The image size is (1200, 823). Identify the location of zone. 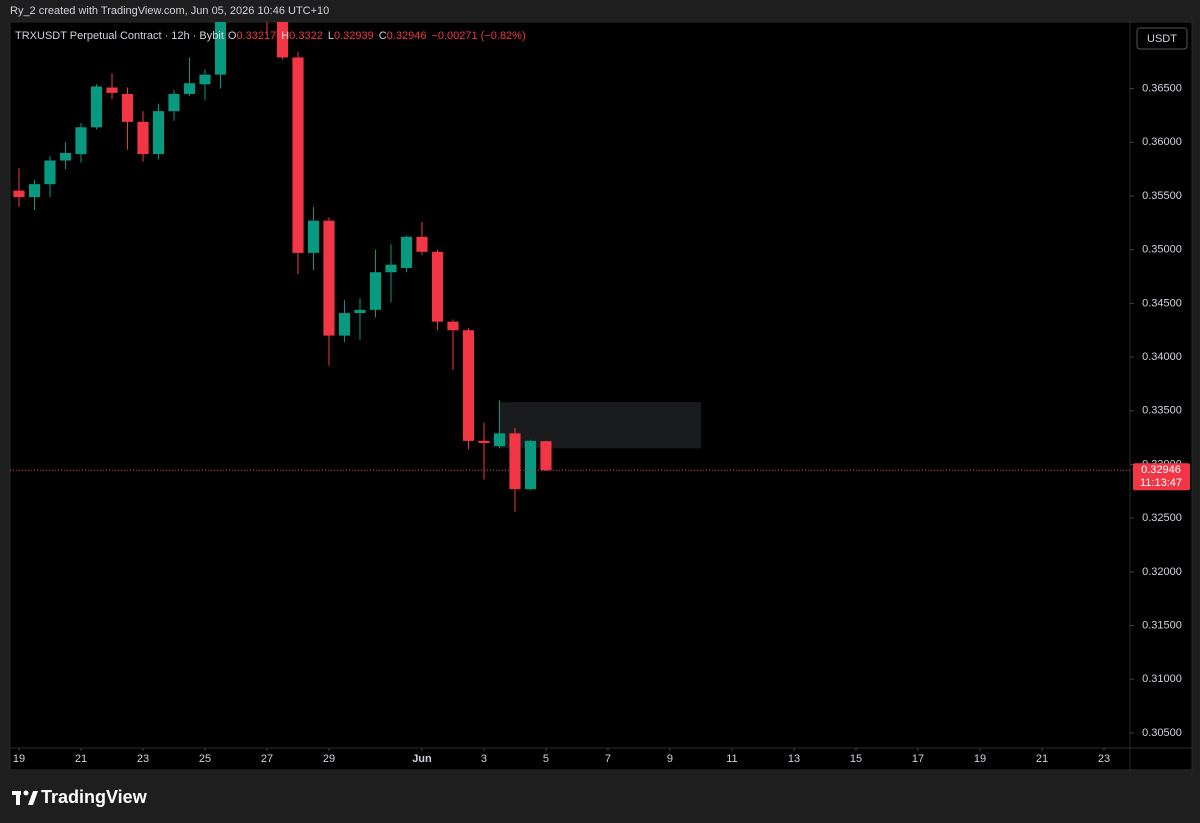
(600, 425).